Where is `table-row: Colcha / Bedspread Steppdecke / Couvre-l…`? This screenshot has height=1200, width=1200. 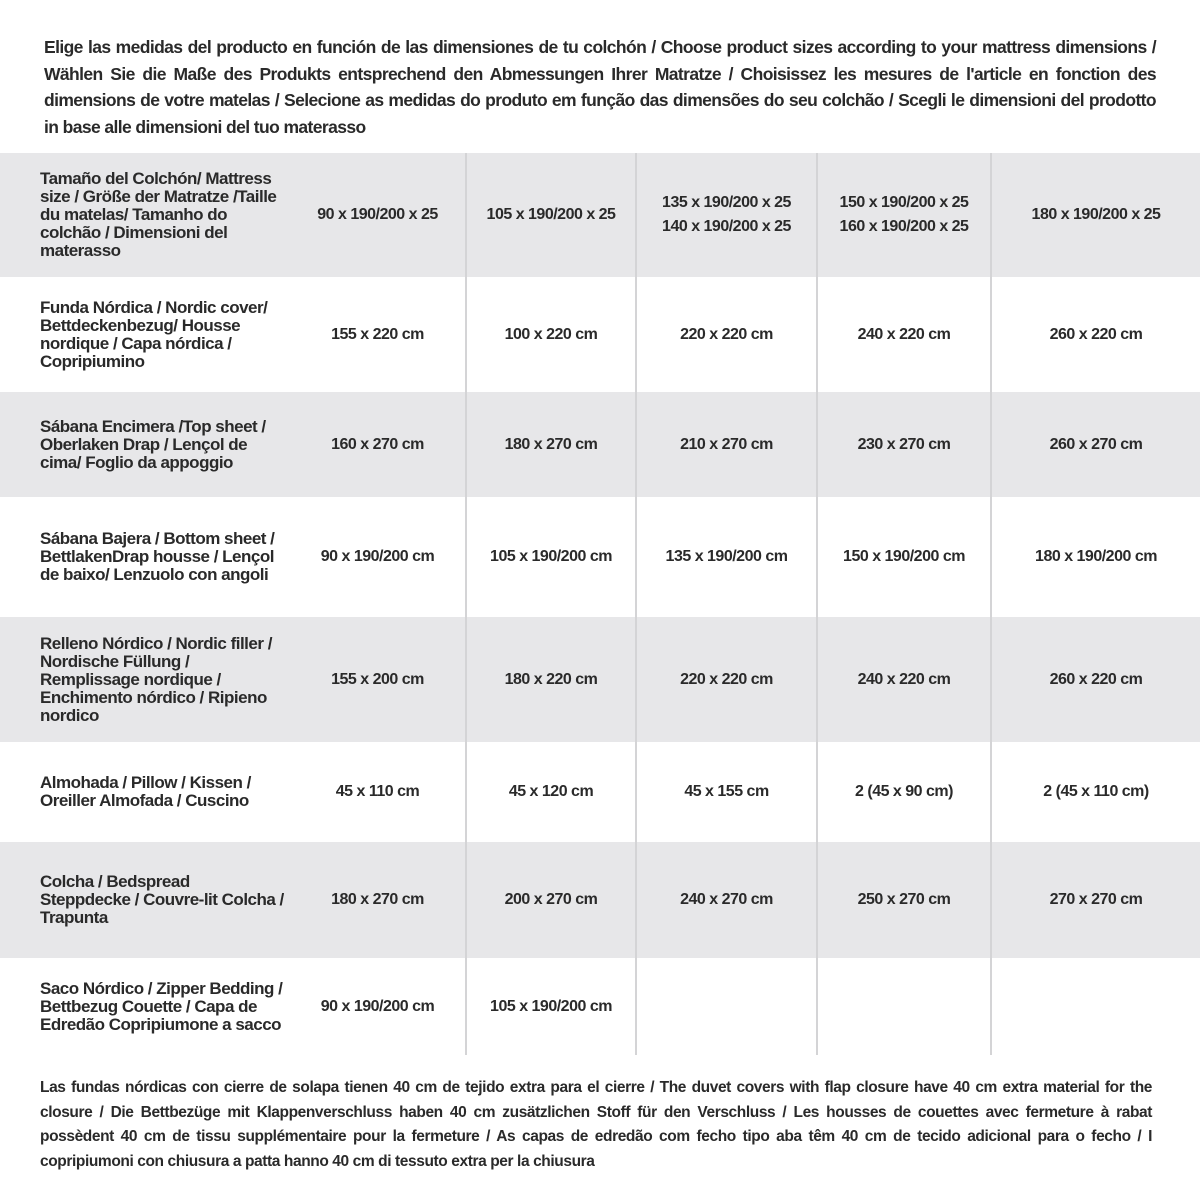 table-row: Colcha / Bedspread Steppdecke / Couvre-l… is located at coordinates (600, 900).